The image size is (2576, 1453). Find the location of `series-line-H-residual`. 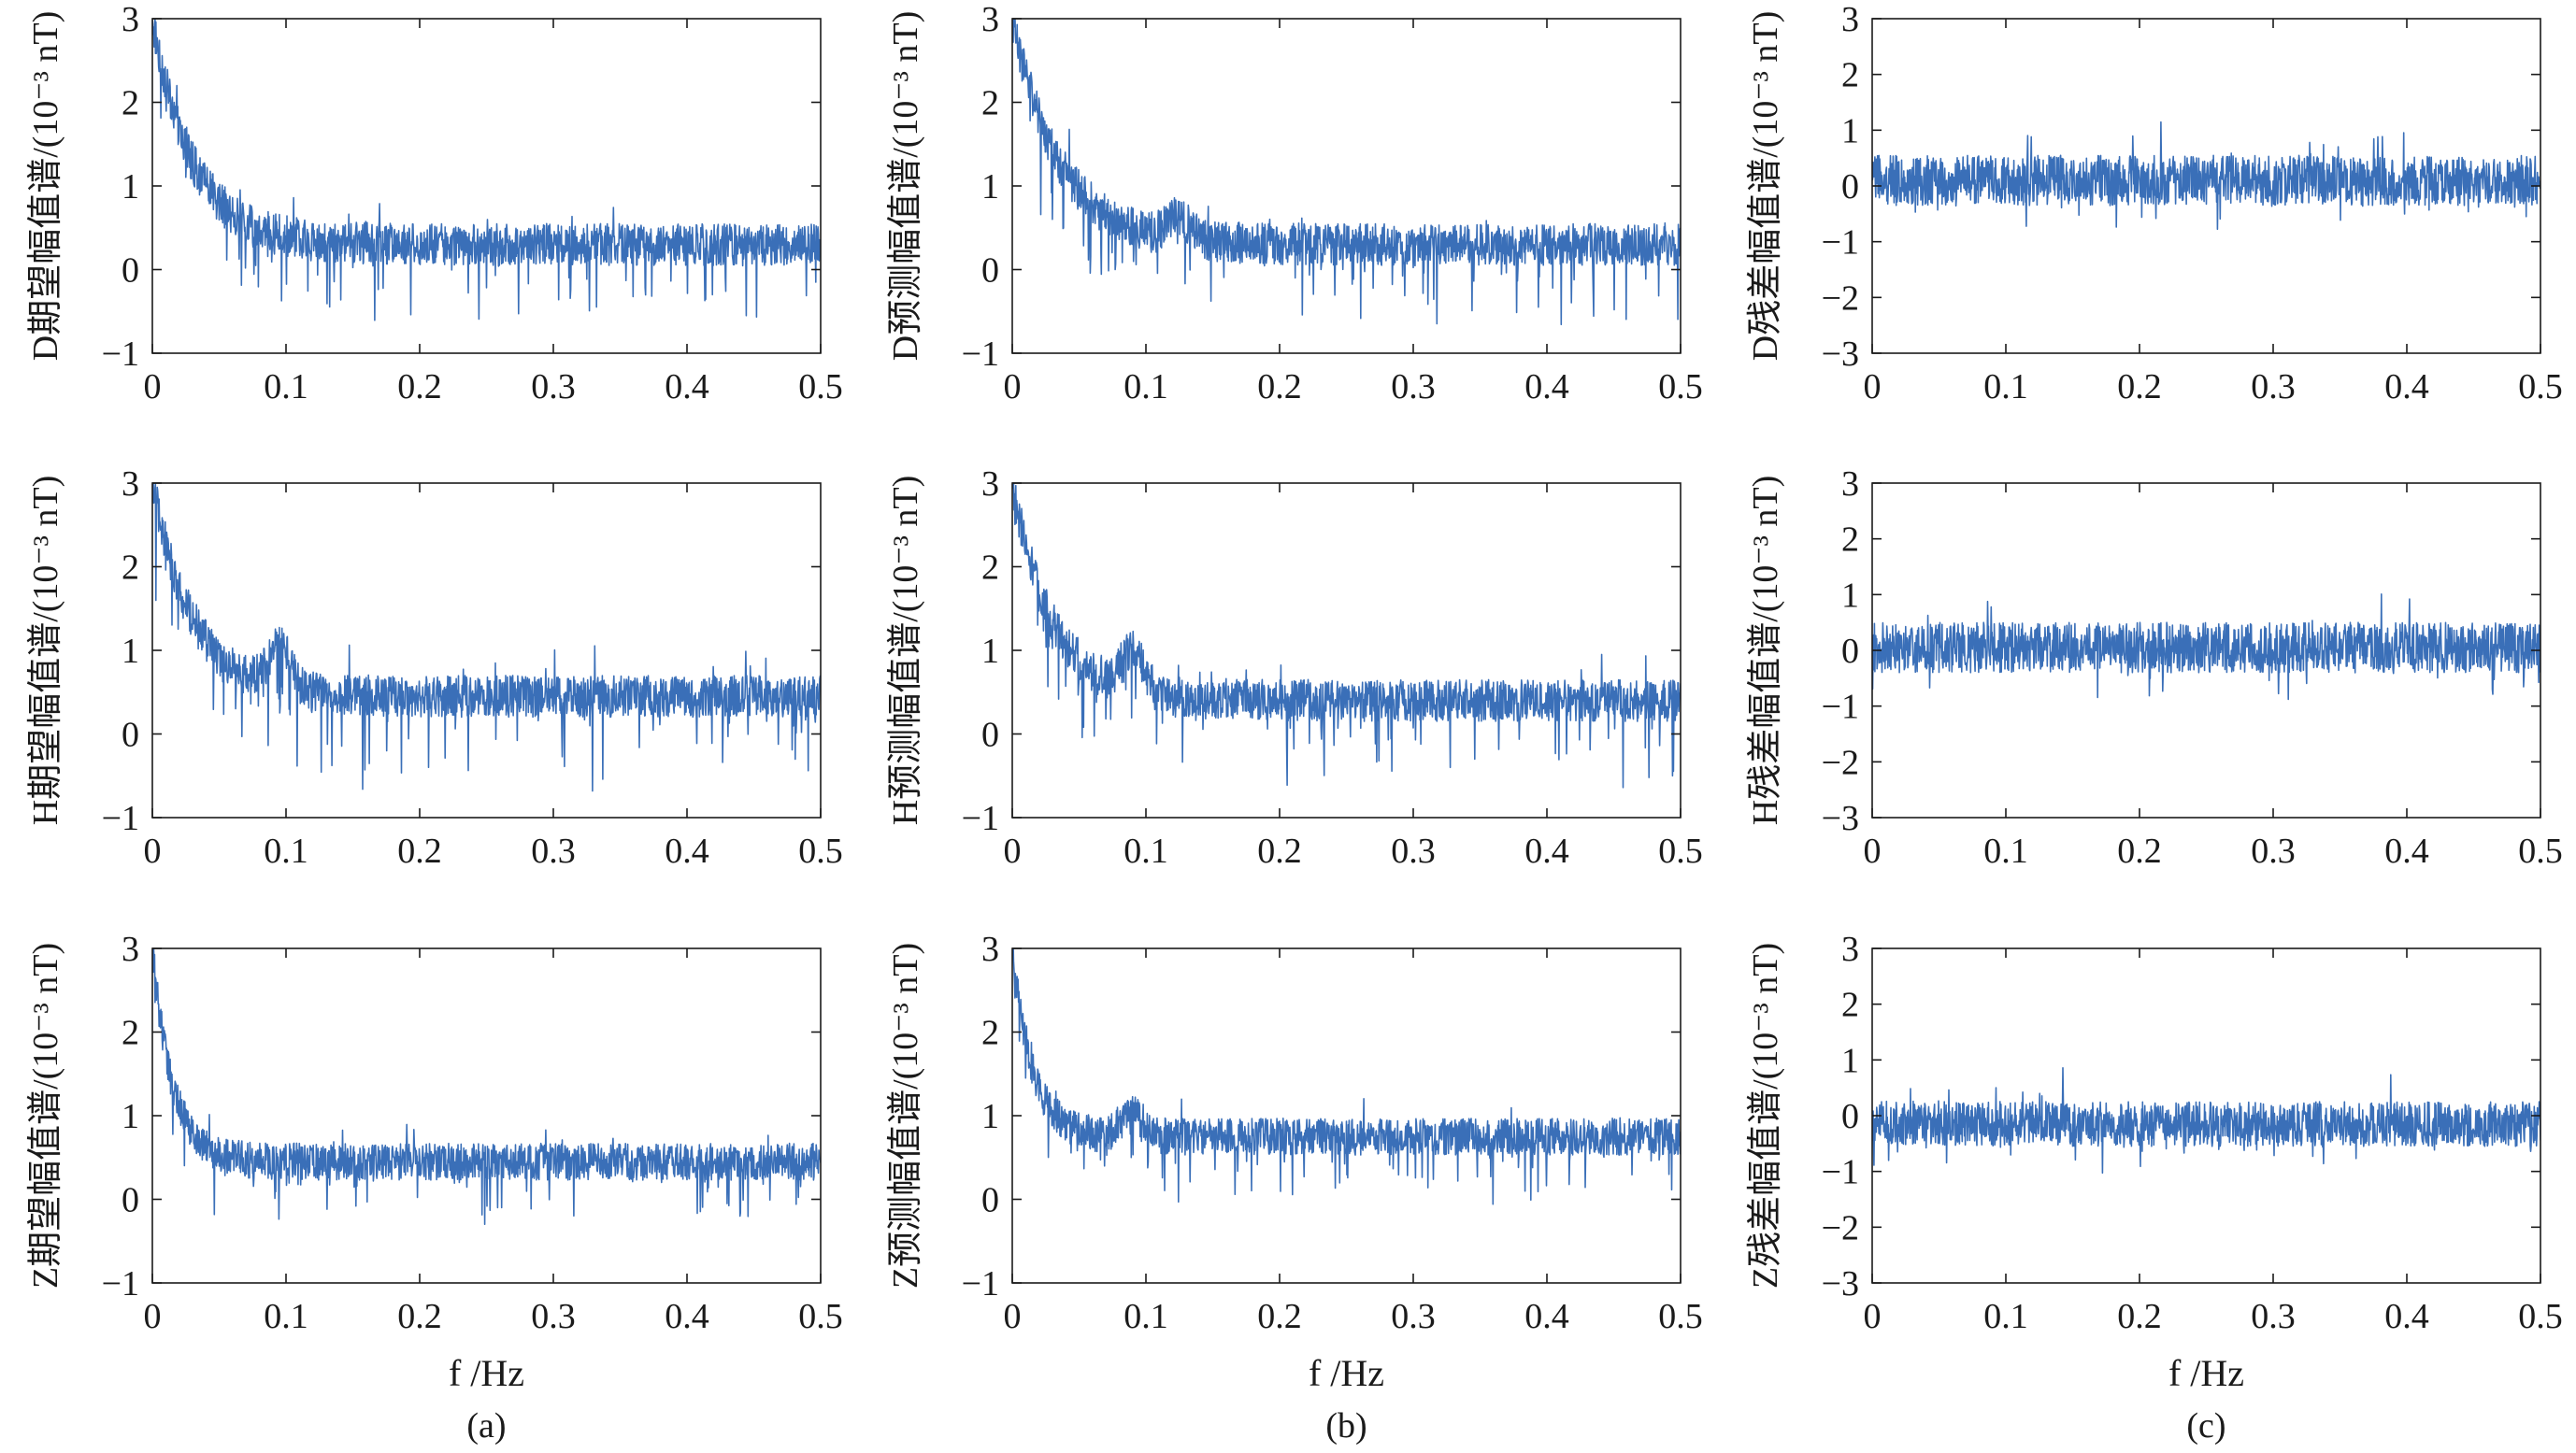

series-line-H-residual is located at coordinates (2206, 647).